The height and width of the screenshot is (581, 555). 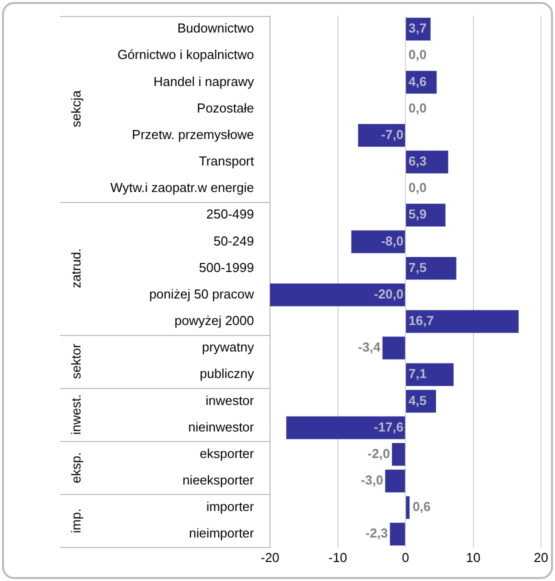 I want to click on y-tick-label: importer, so click(x=230, y=506).